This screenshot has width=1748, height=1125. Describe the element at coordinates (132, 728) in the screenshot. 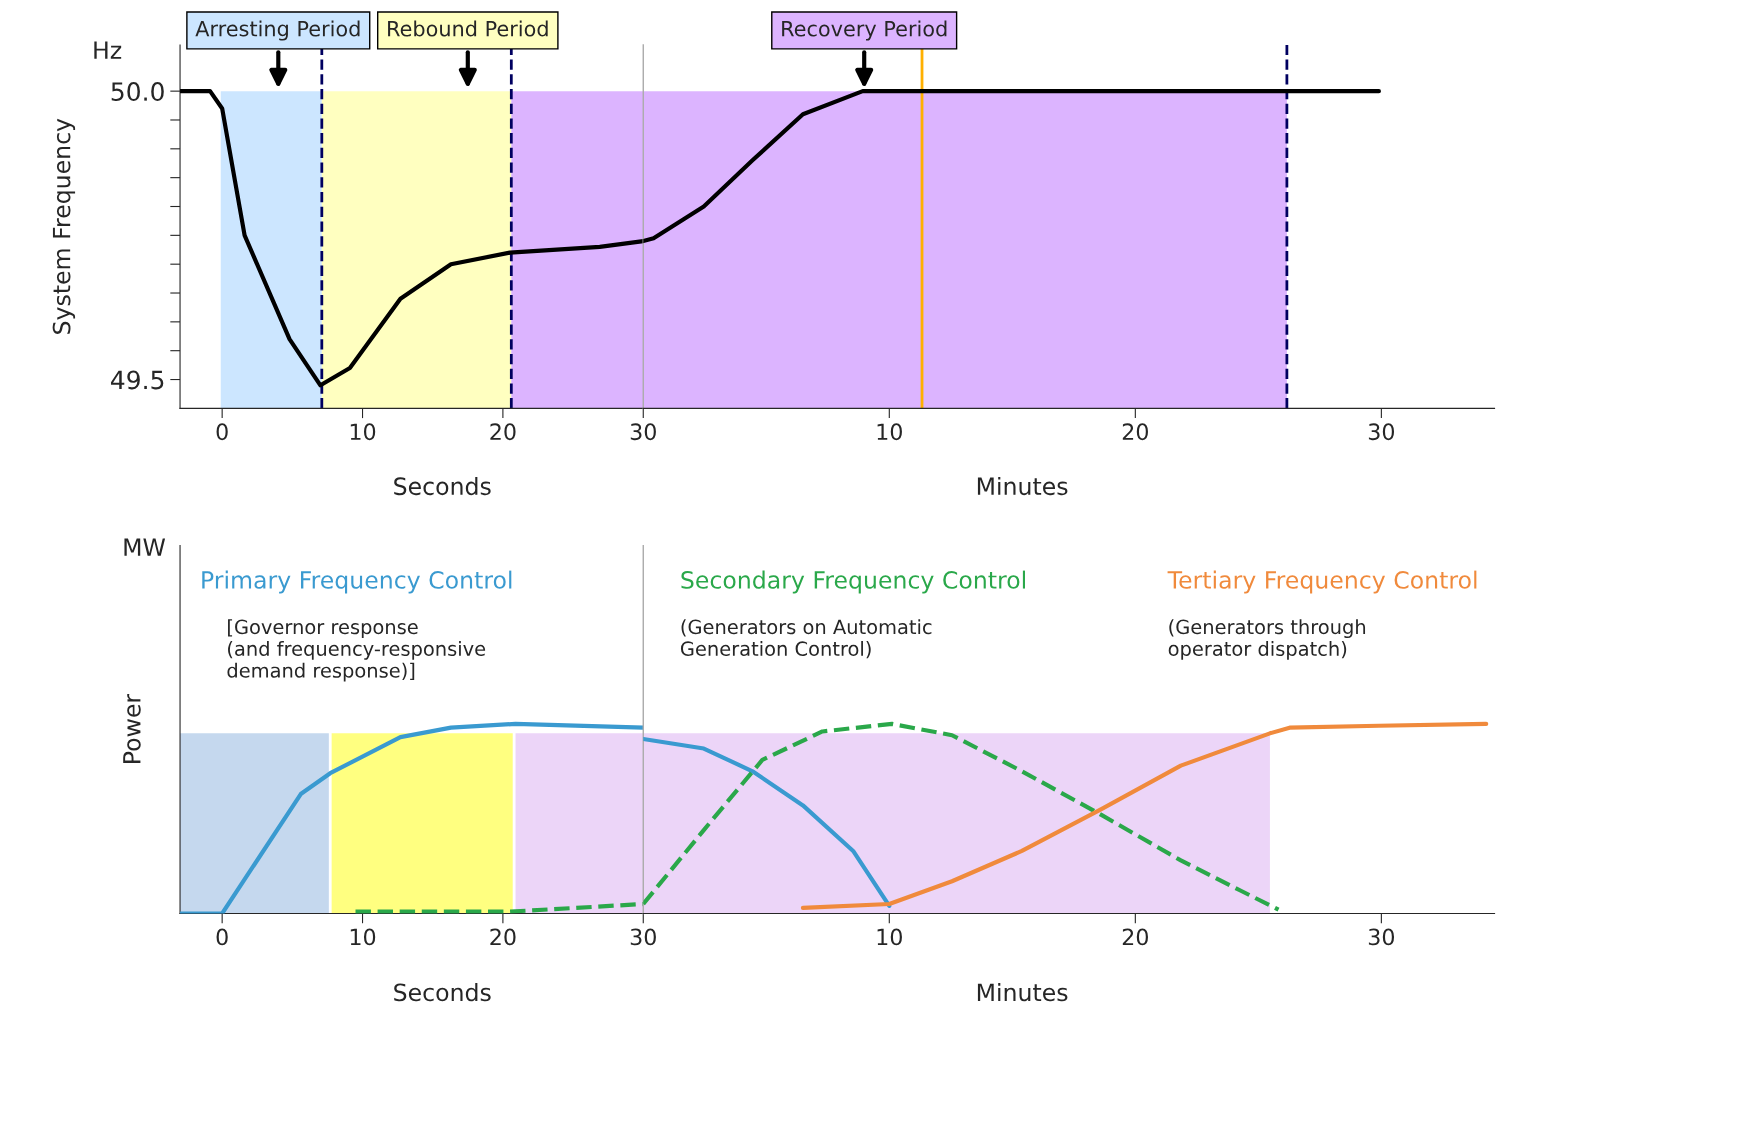

I see `y-axis-title: Power` at that location.